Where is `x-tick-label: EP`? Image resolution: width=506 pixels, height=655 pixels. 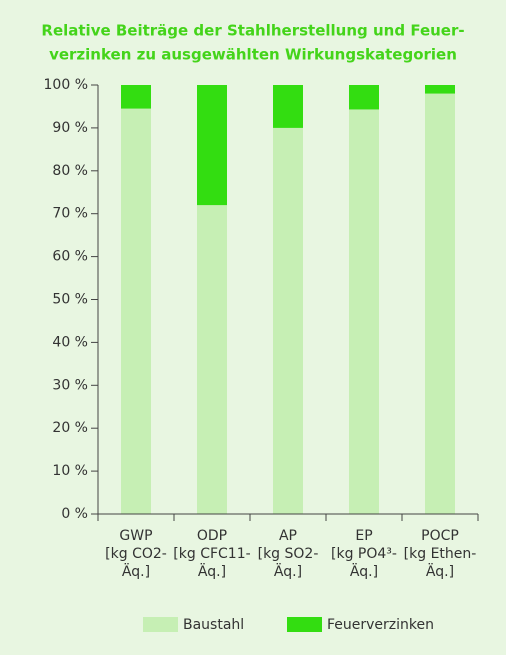
x-tick-label: EP is located at coordinates (363, 536).